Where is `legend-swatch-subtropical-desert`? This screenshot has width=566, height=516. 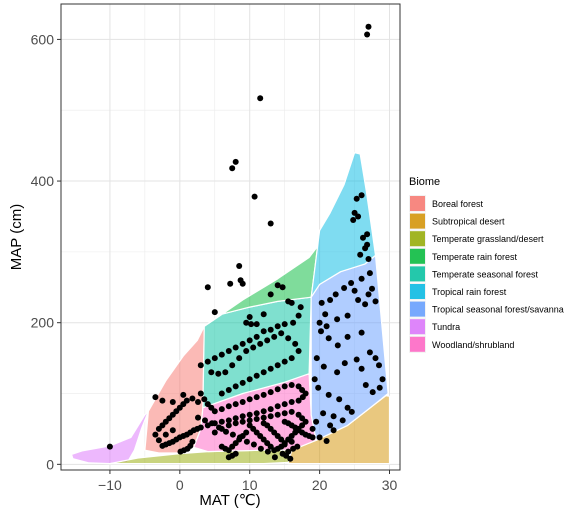 legend-swatch-subtropical-desert is located at coordinates (417, 221).